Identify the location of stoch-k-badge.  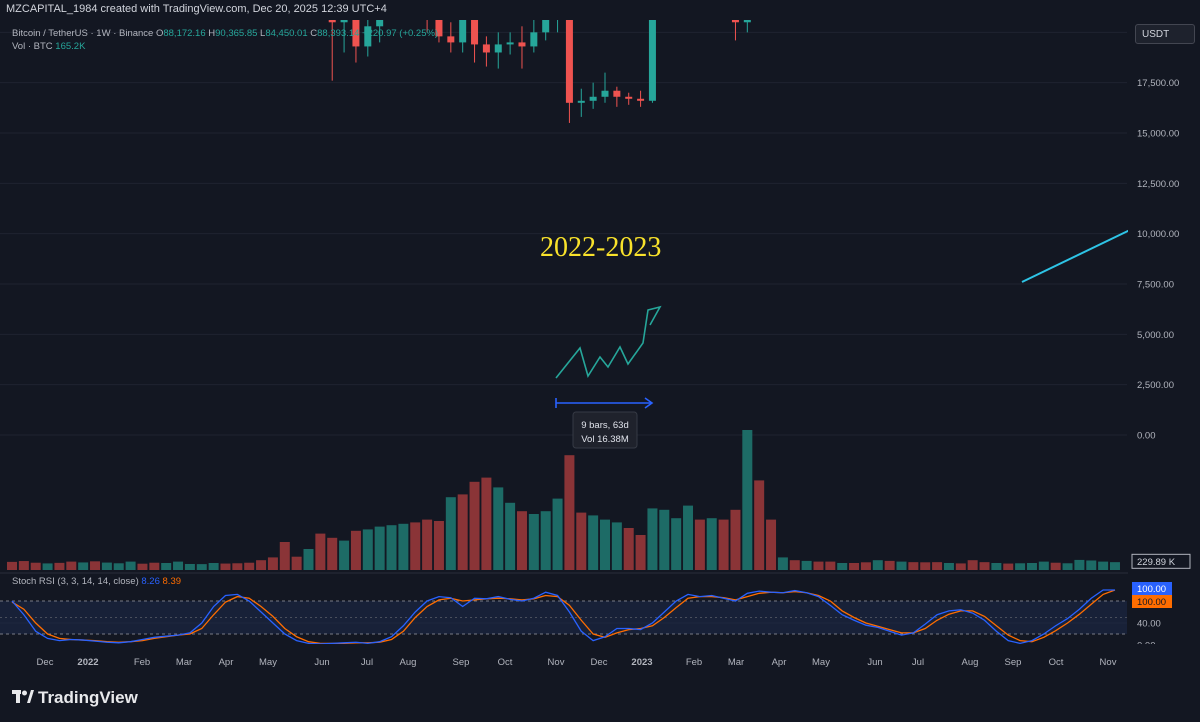
(1152, 588).